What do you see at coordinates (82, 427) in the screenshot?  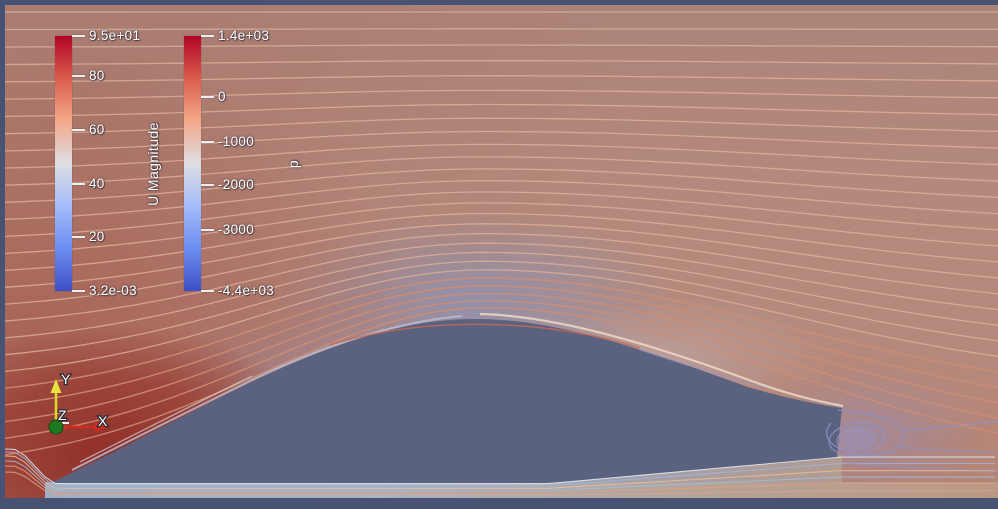 I see `x-axis-arrow` at bounding box center [82, 427].